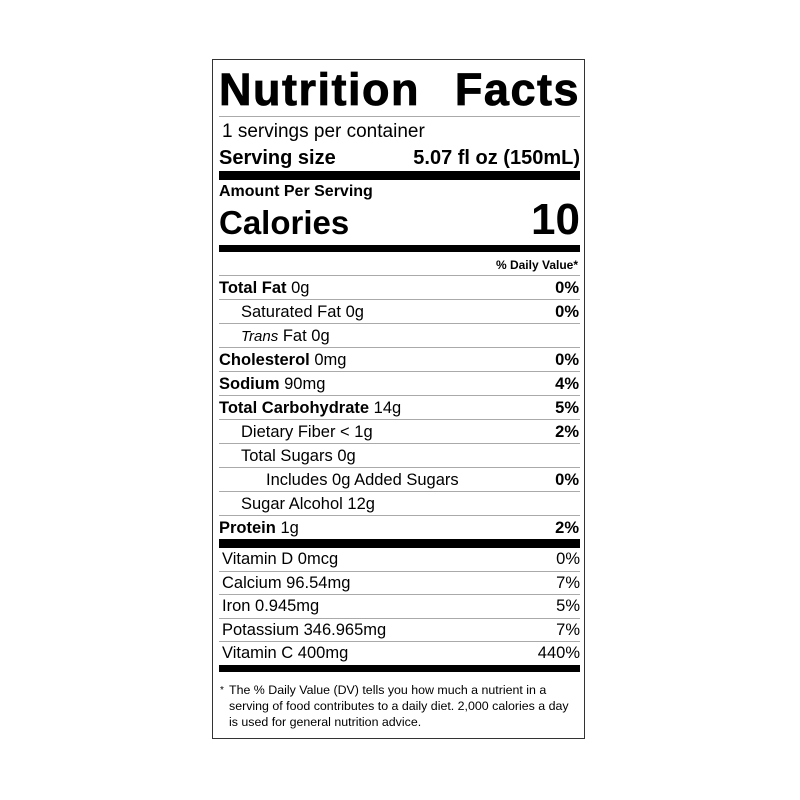 The image size is (800, 800). Describe the element at coordinates (401, 559) in the screenshot. I see `vitamin-row: Vitamin D 0mcg 0%` at that location.